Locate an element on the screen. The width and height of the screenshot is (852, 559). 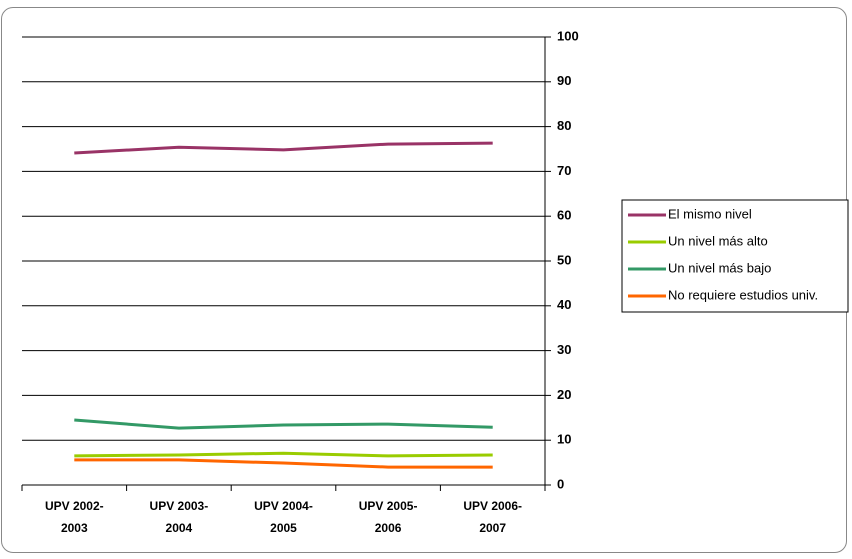
x-tick-label: UPV 2004-2005 is located at coordinates (283, 517).